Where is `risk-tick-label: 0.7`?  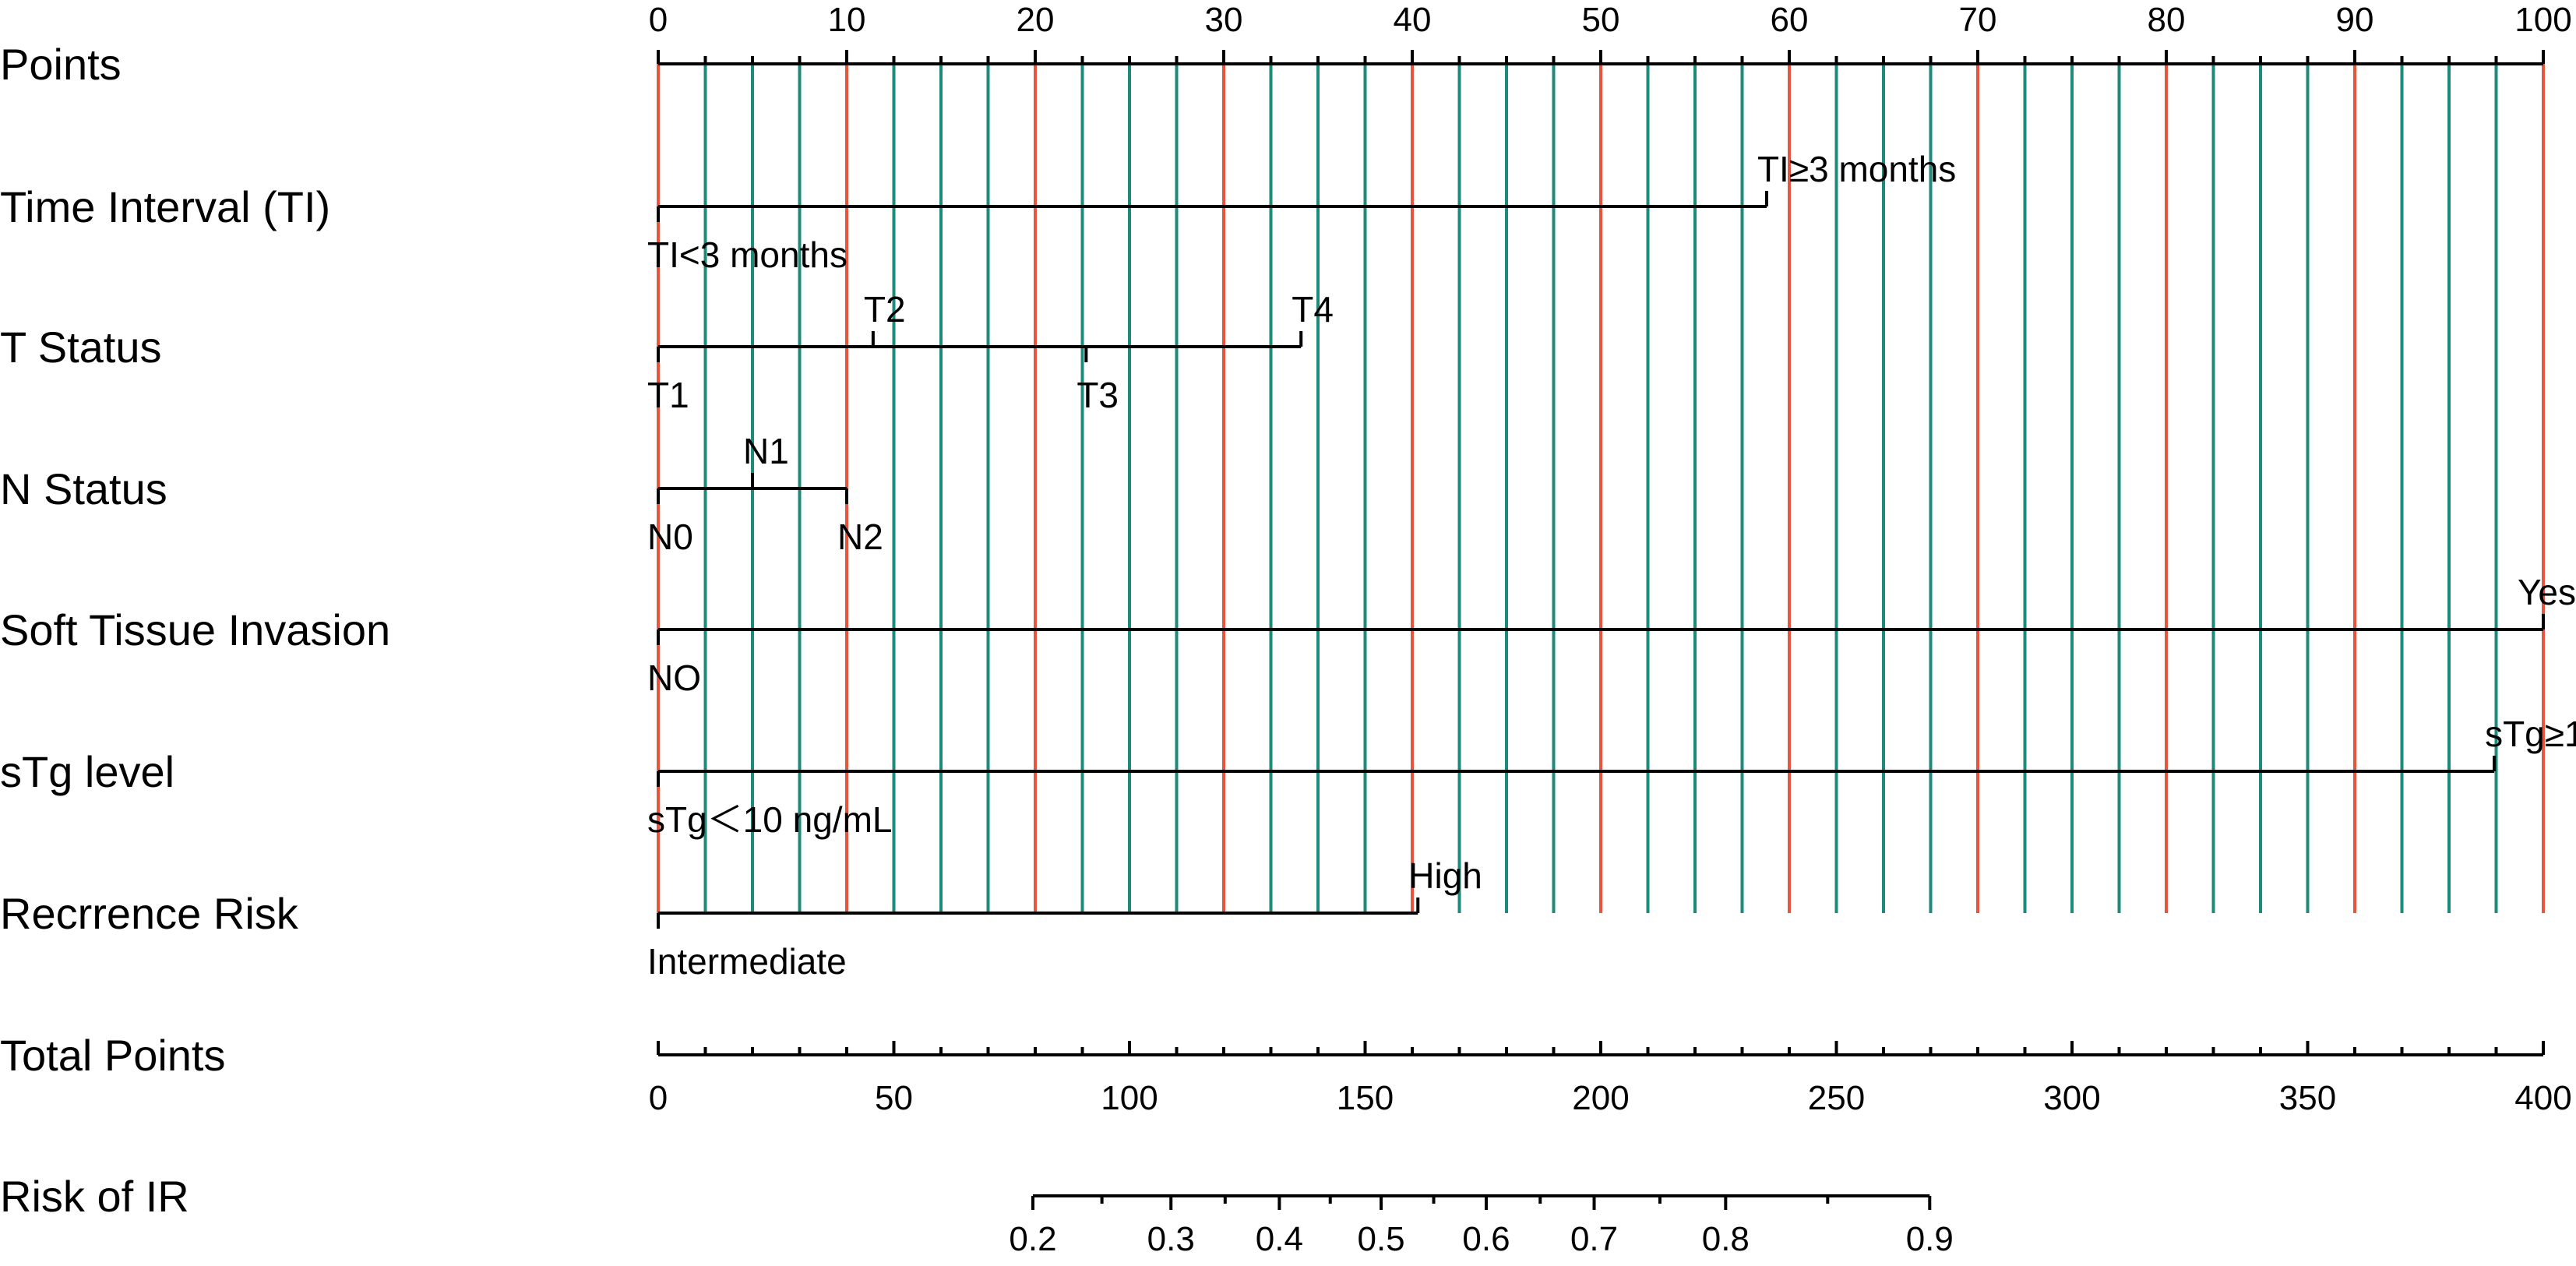
risk-tick-label: 0.7 is located at coordinates (1594, 1239).